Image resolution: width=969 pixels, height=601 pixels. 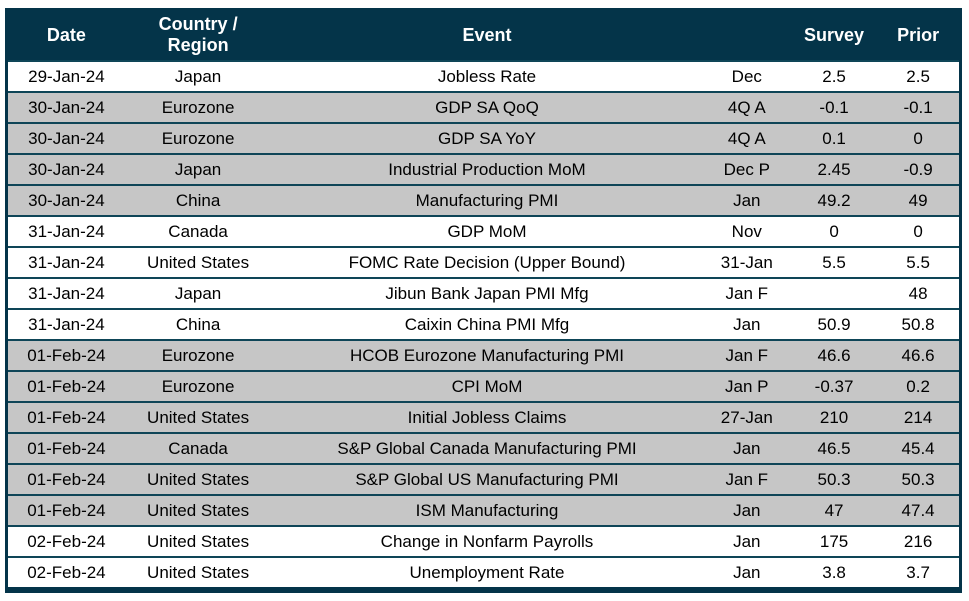 I want to click on cell-survey: 210, so click(x=834, y=417).